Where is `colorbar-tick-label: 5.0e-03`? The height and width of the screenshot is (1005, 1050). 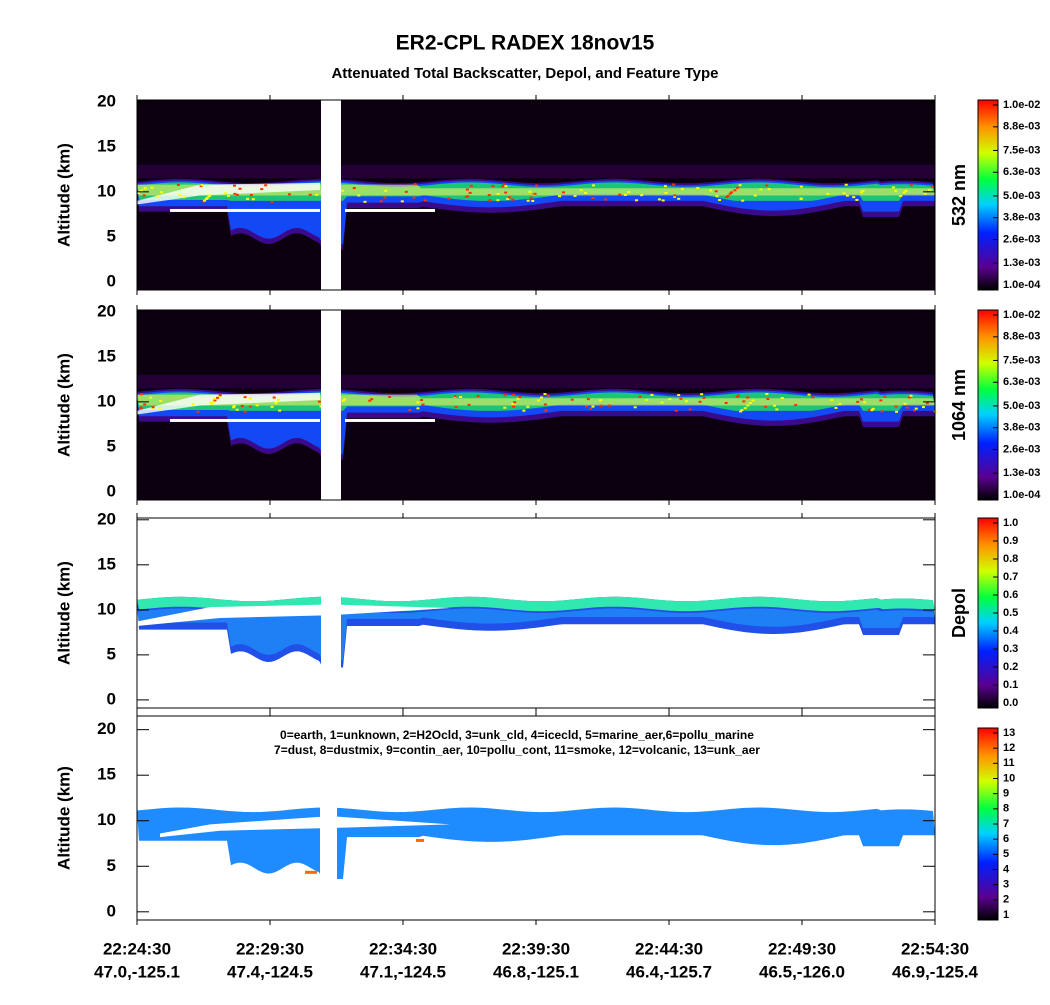 colorbar-tick-label: 5.0e-03 is located at coordinates (1021, 196).